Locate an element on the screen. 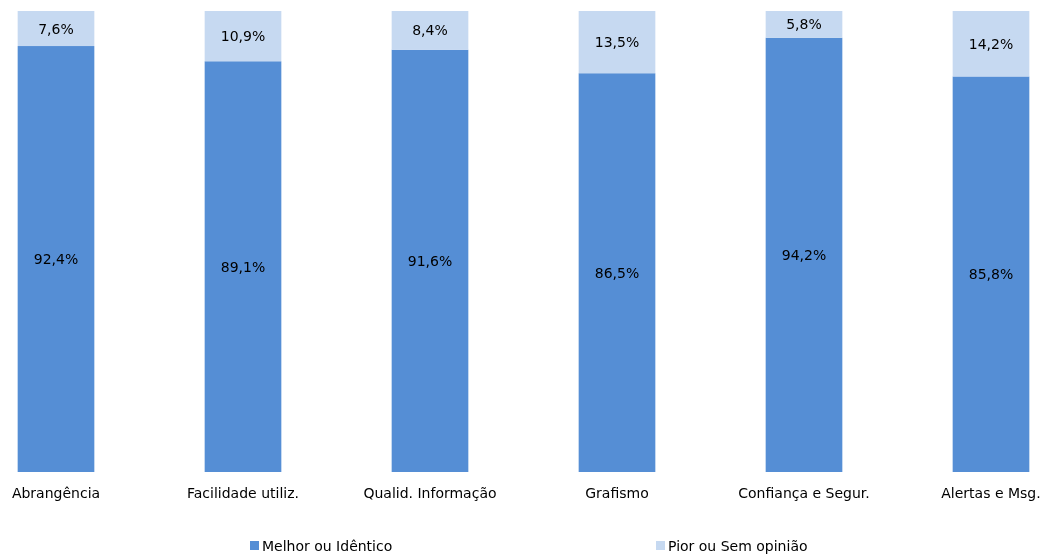  data-label: 91,6% is located at coordinates (430, 260).